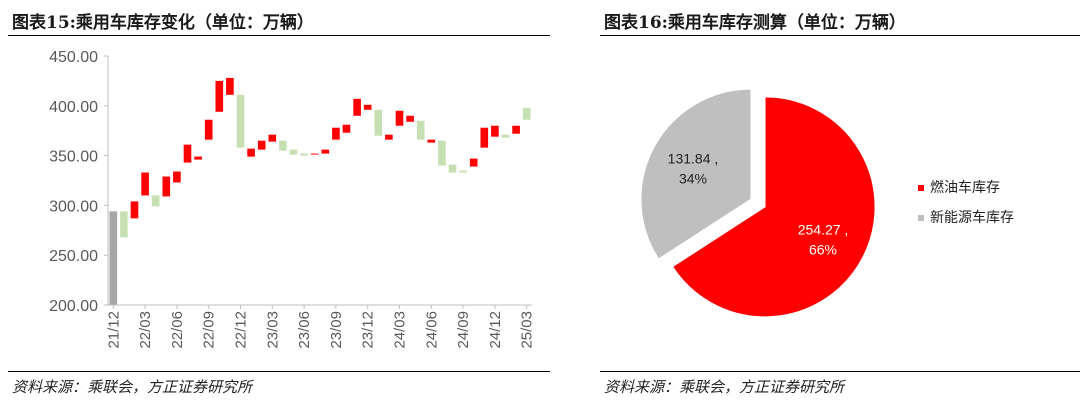  What do you see at coordinates (79, 182) in the screenshot?
I see `y-axis: 200.00 250.00 300.00 350.00 400.00 450.00` at bounding box center [79, 182].